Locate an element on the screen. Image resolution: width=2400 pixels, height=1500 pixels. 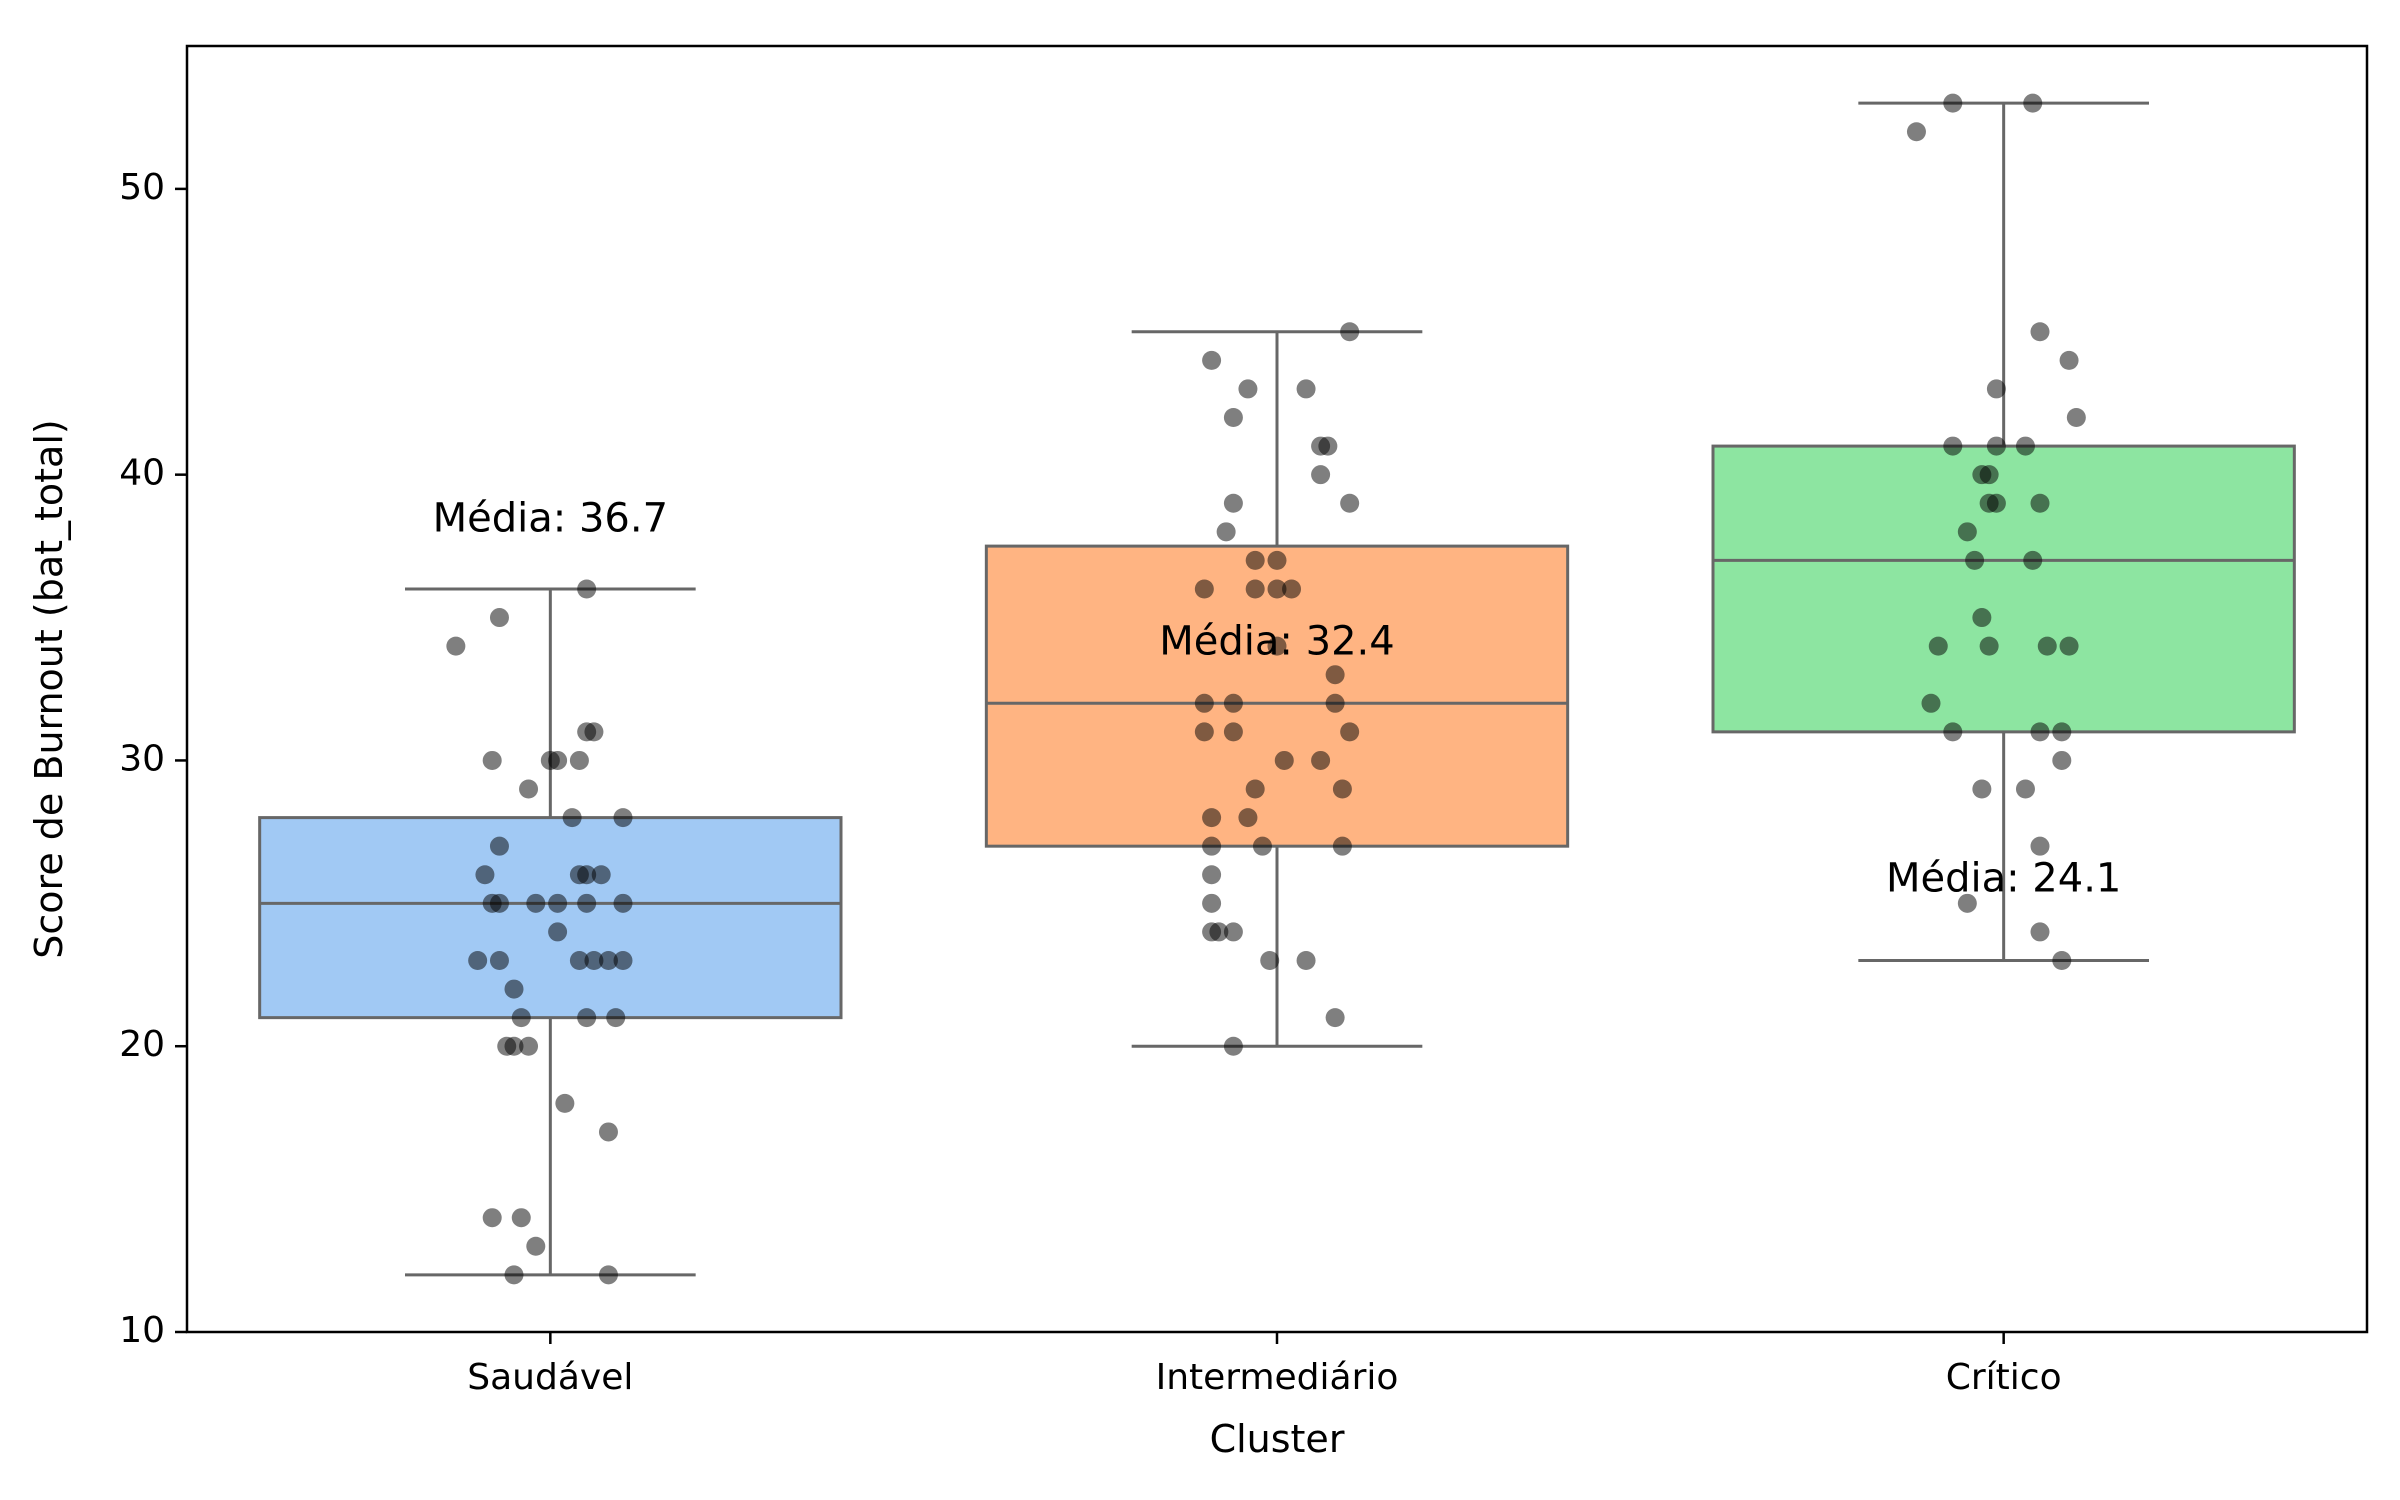
x-tick-label: Saudável is located at coordinates (550, 1377).